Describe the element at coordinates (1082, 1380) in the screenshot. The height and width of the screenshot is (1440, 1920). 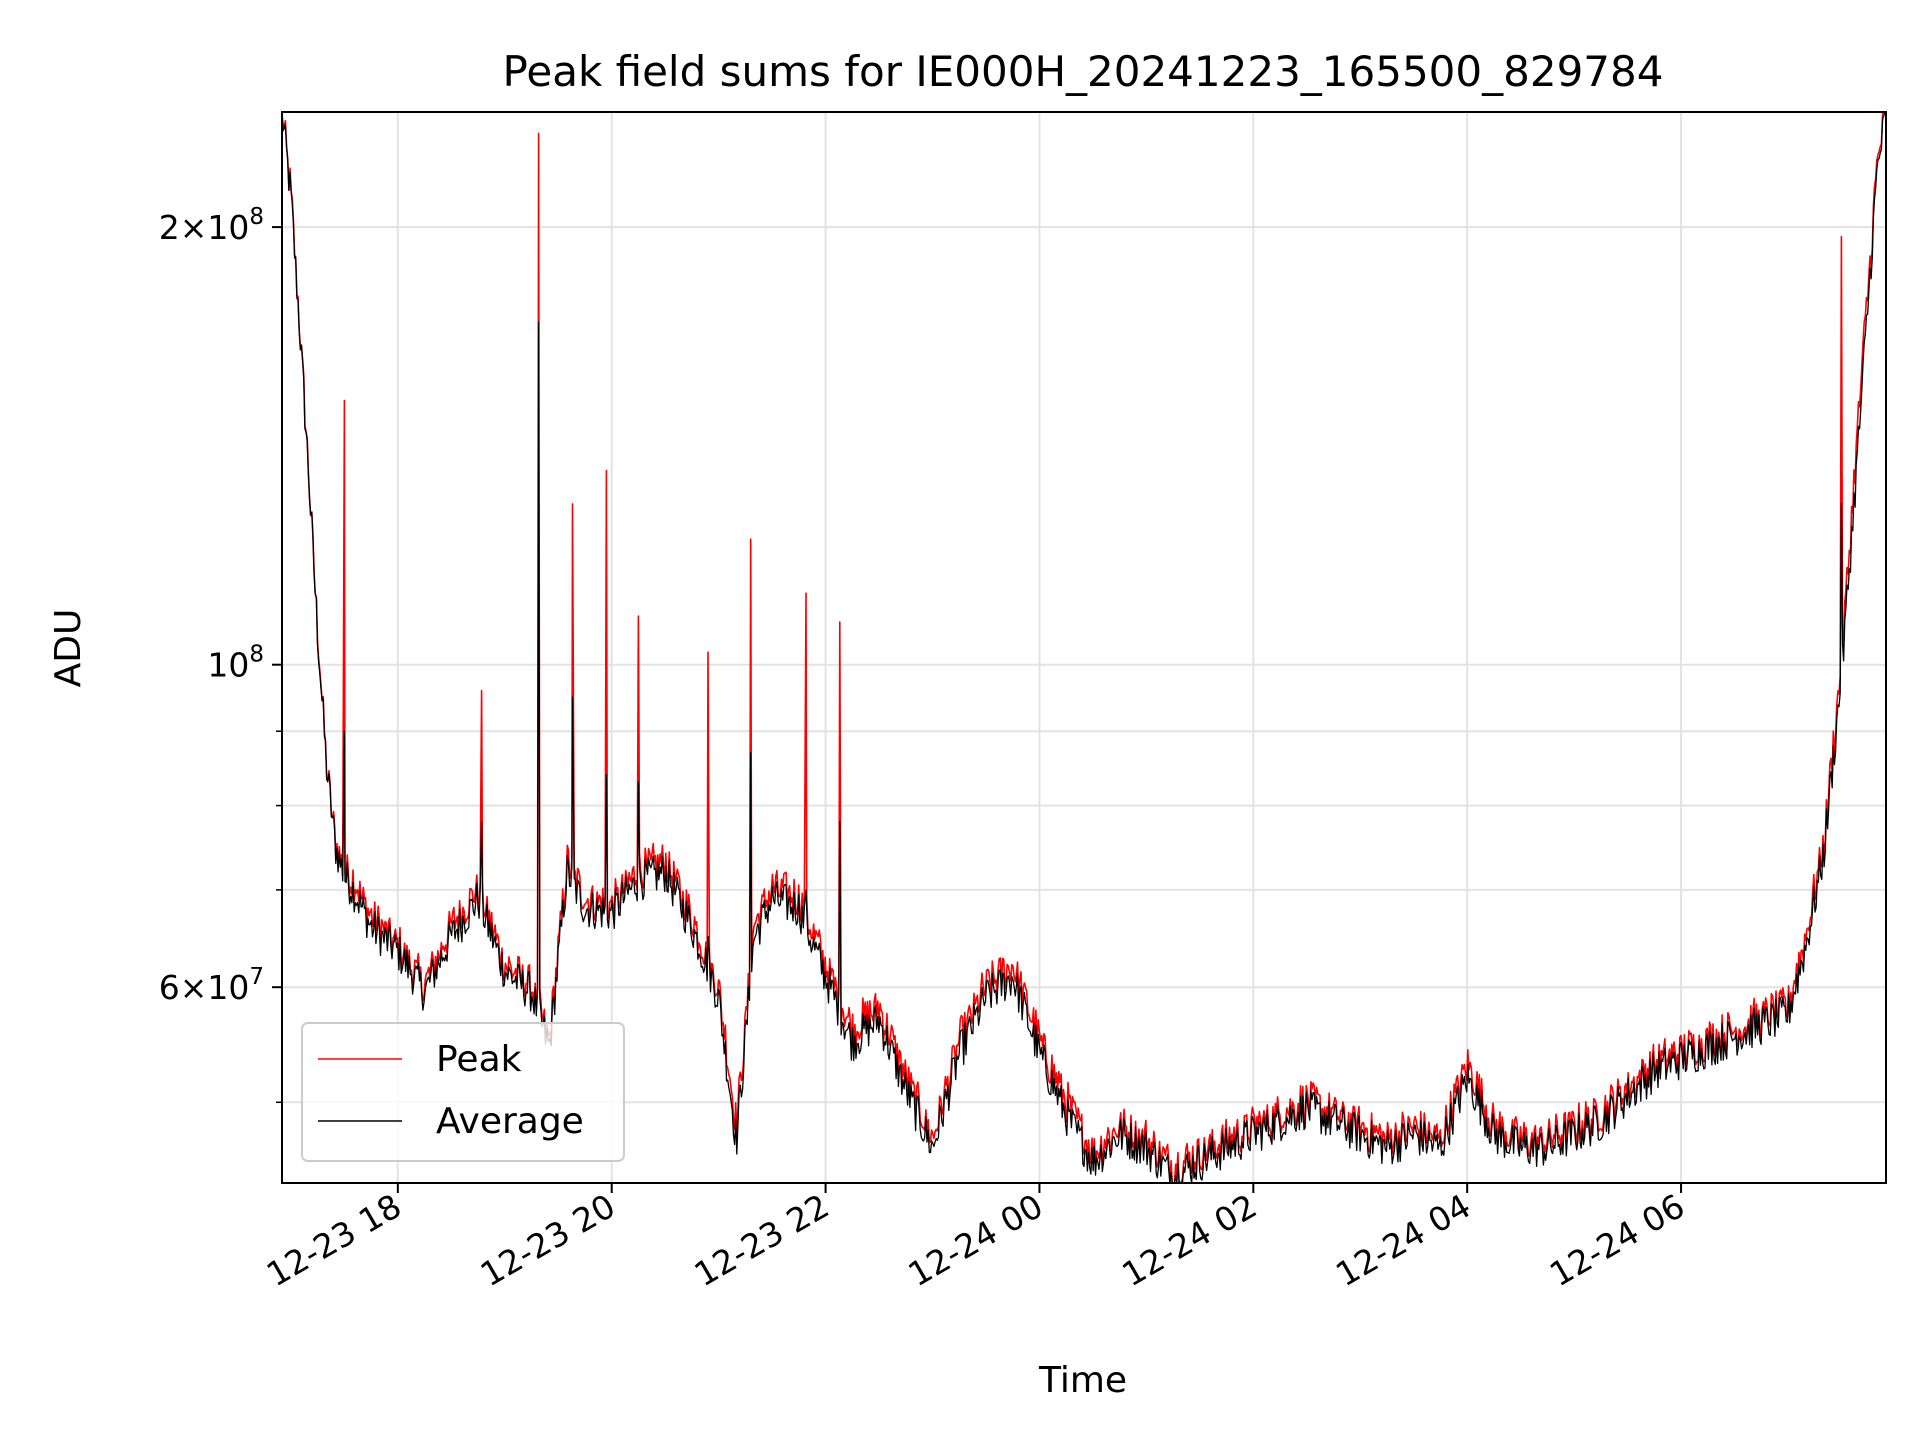
I see `x-axis-title: Time` at that location.